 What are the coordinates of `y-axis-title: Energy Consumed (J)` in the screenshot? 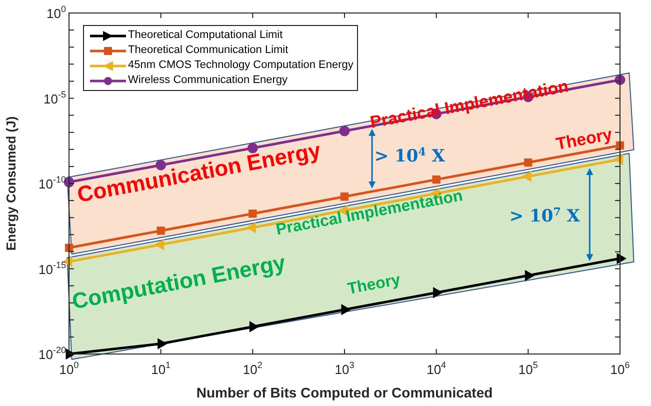 It's located at (10, 183).